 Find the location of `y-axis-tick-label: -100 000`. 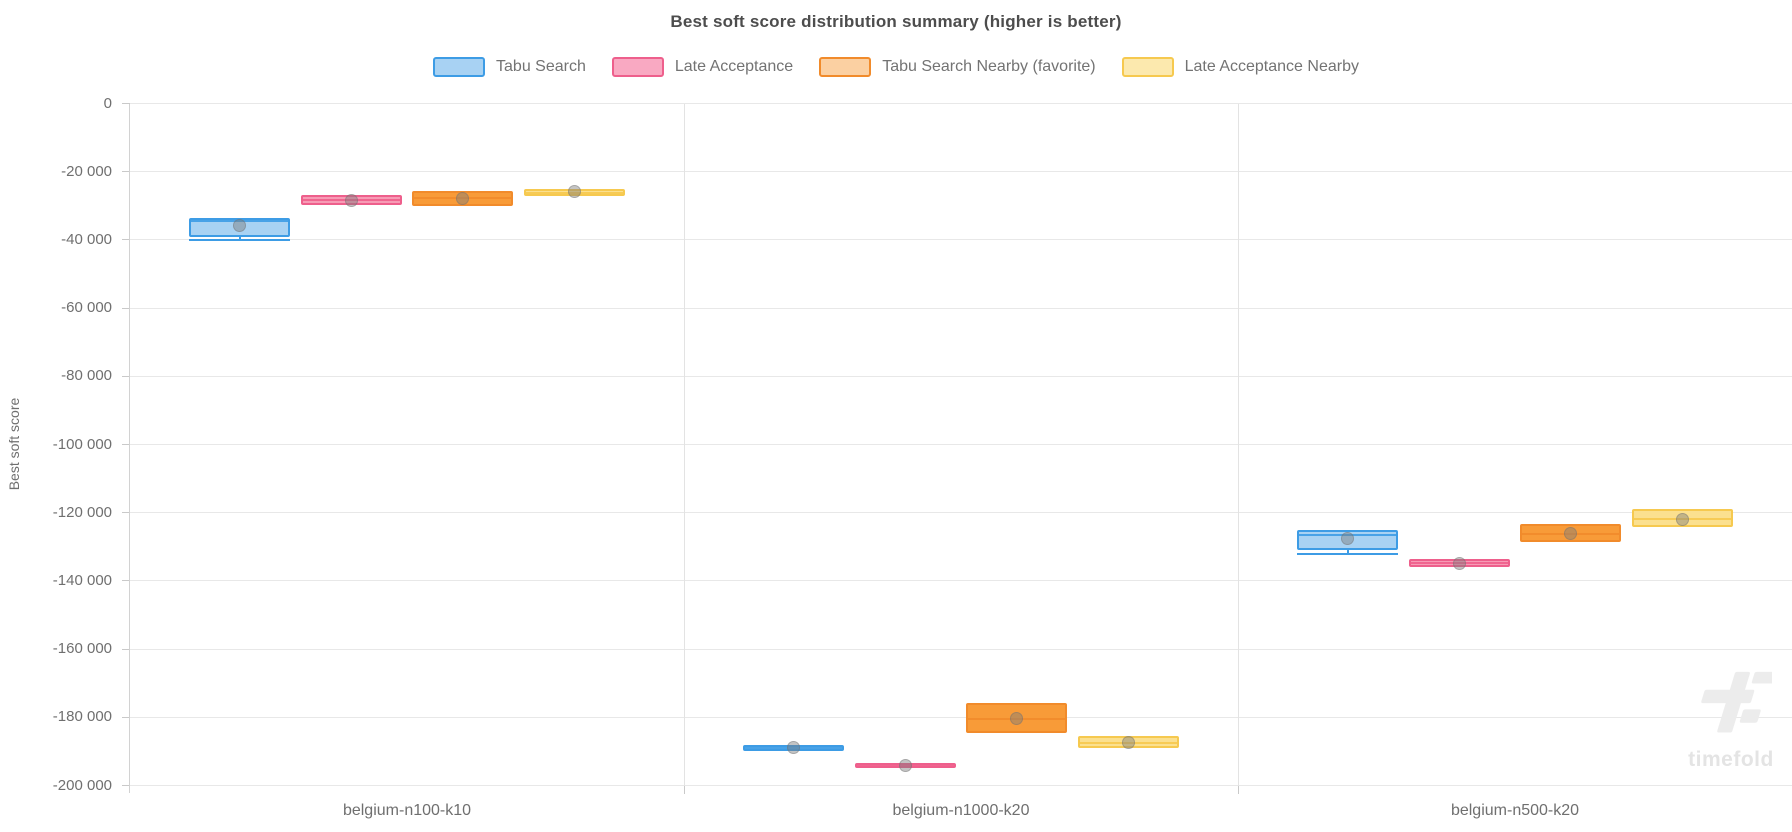

y-axis-tick-label: -100 000 is located at coordinates (82, 444).